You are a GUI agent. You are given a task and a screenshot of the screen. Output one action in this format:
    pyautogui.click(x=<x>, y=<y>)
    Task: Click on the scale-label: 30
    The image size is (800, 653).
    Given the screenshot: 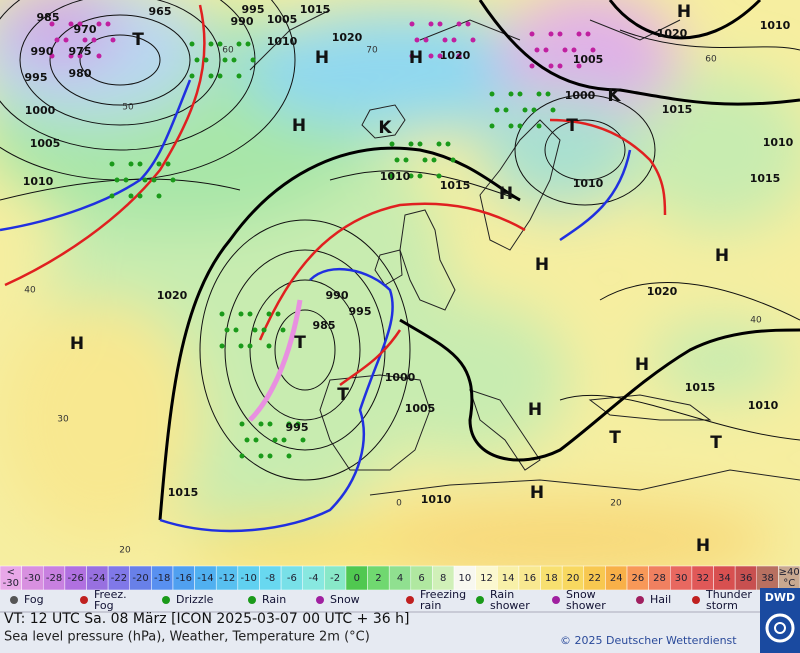 What is the action you would take?
    pyautogui.click(x=681, y=578)
    